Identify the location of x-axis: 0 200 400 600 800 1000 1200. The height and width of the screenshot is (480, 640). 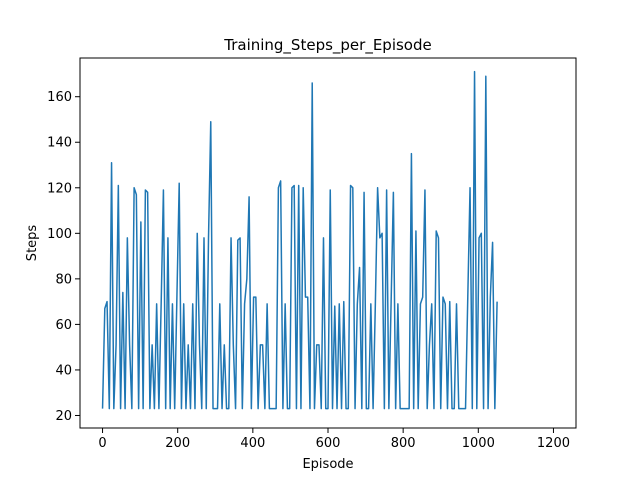
(334, 439).